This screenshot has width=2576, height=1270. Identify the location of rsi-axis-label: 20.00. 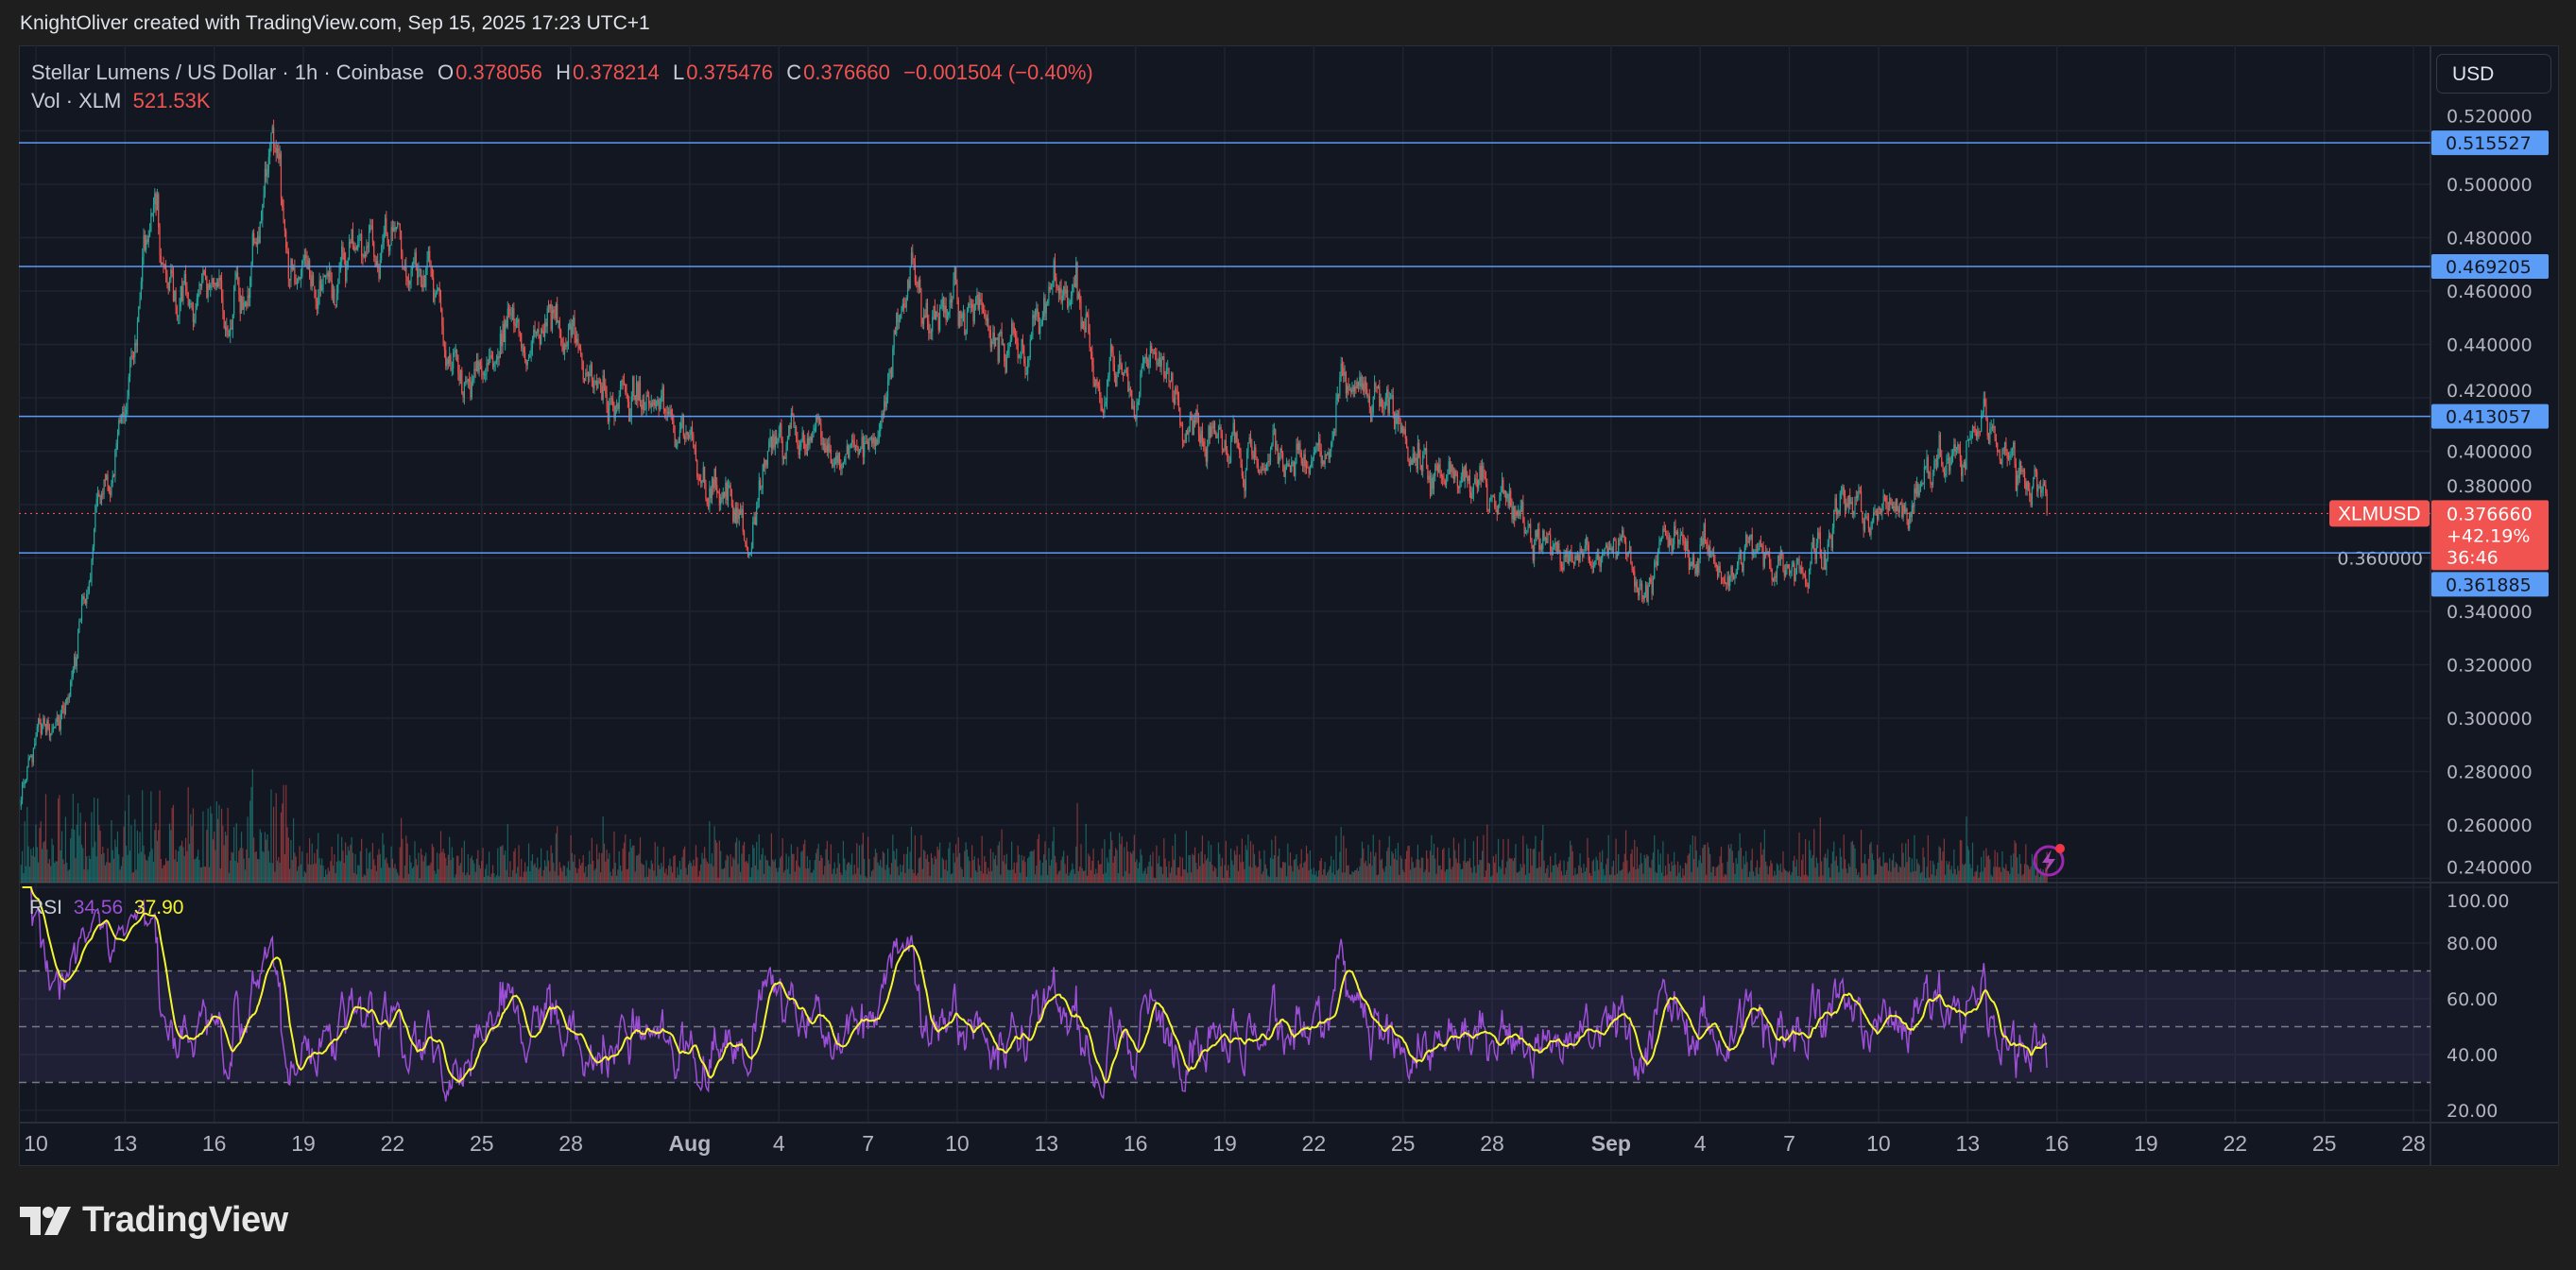
(2472, 1111).